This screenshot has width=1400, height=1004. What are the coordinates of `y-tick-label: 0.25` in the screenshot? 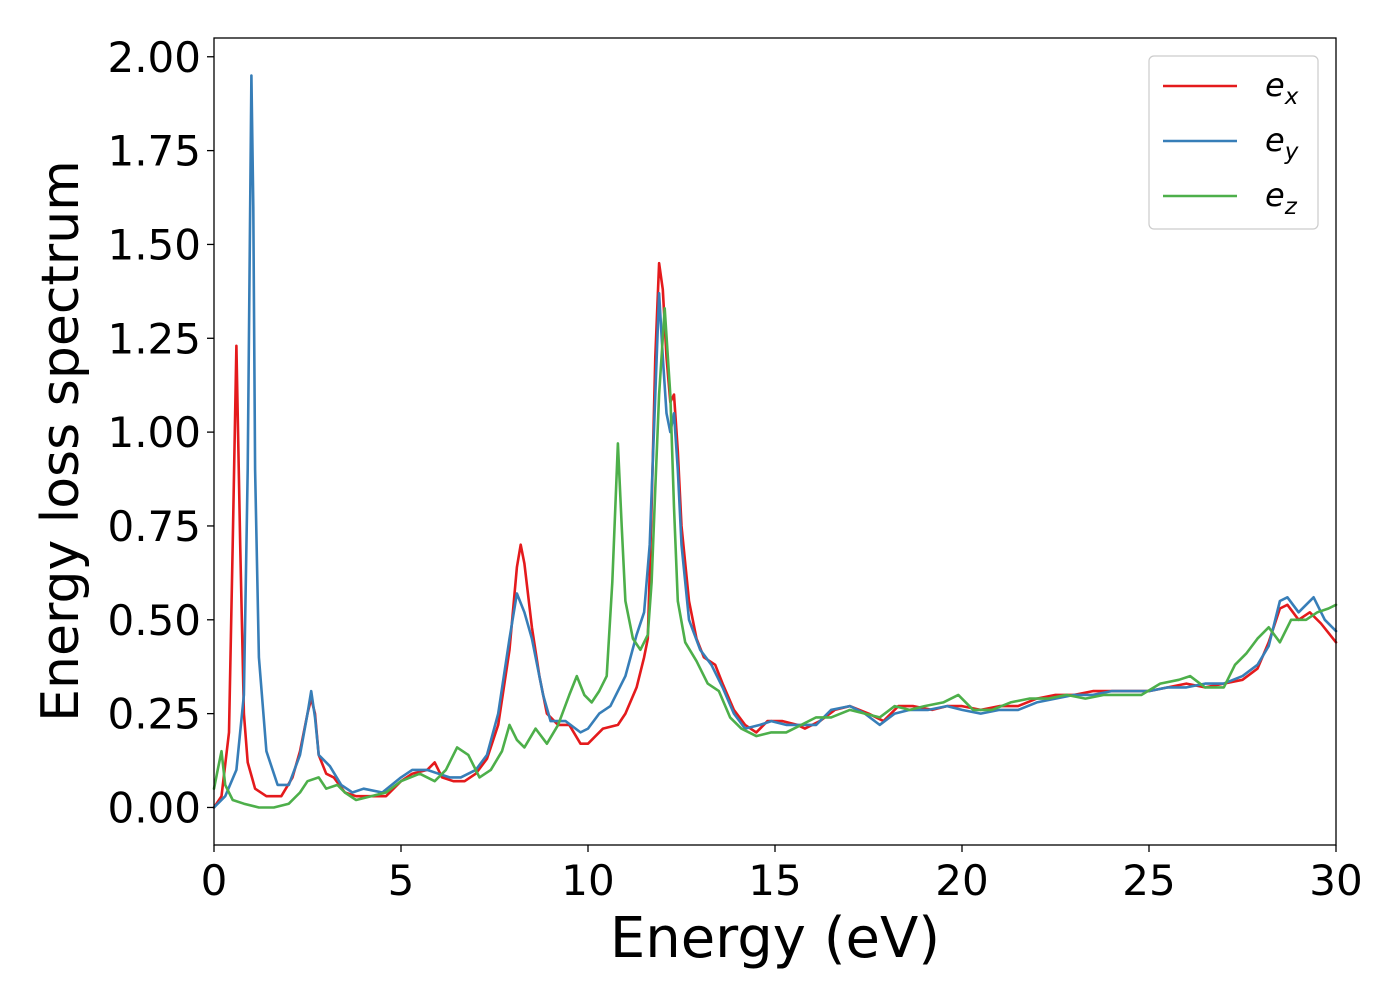 It's located at (154, 714).